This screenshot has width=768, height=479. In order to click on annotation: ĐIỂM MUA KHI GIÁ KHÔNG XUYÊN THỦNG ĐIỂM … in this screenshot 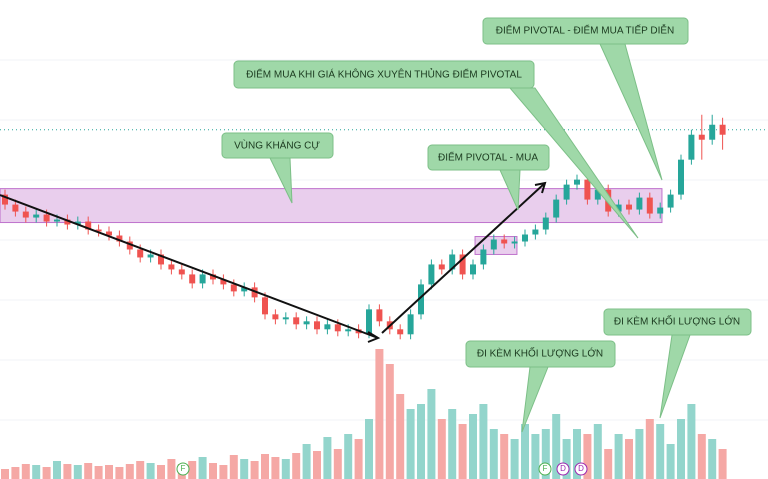, I will do `click(384, 74)`.